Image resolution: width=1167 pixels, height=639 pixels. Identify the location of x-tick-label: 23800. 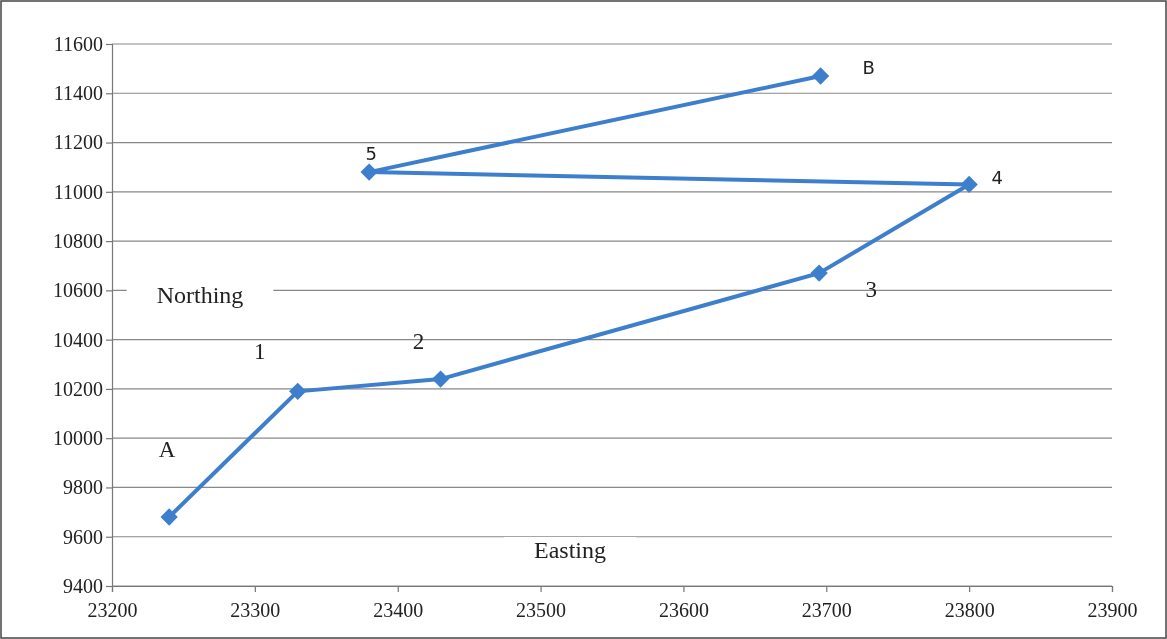
(969, 610).